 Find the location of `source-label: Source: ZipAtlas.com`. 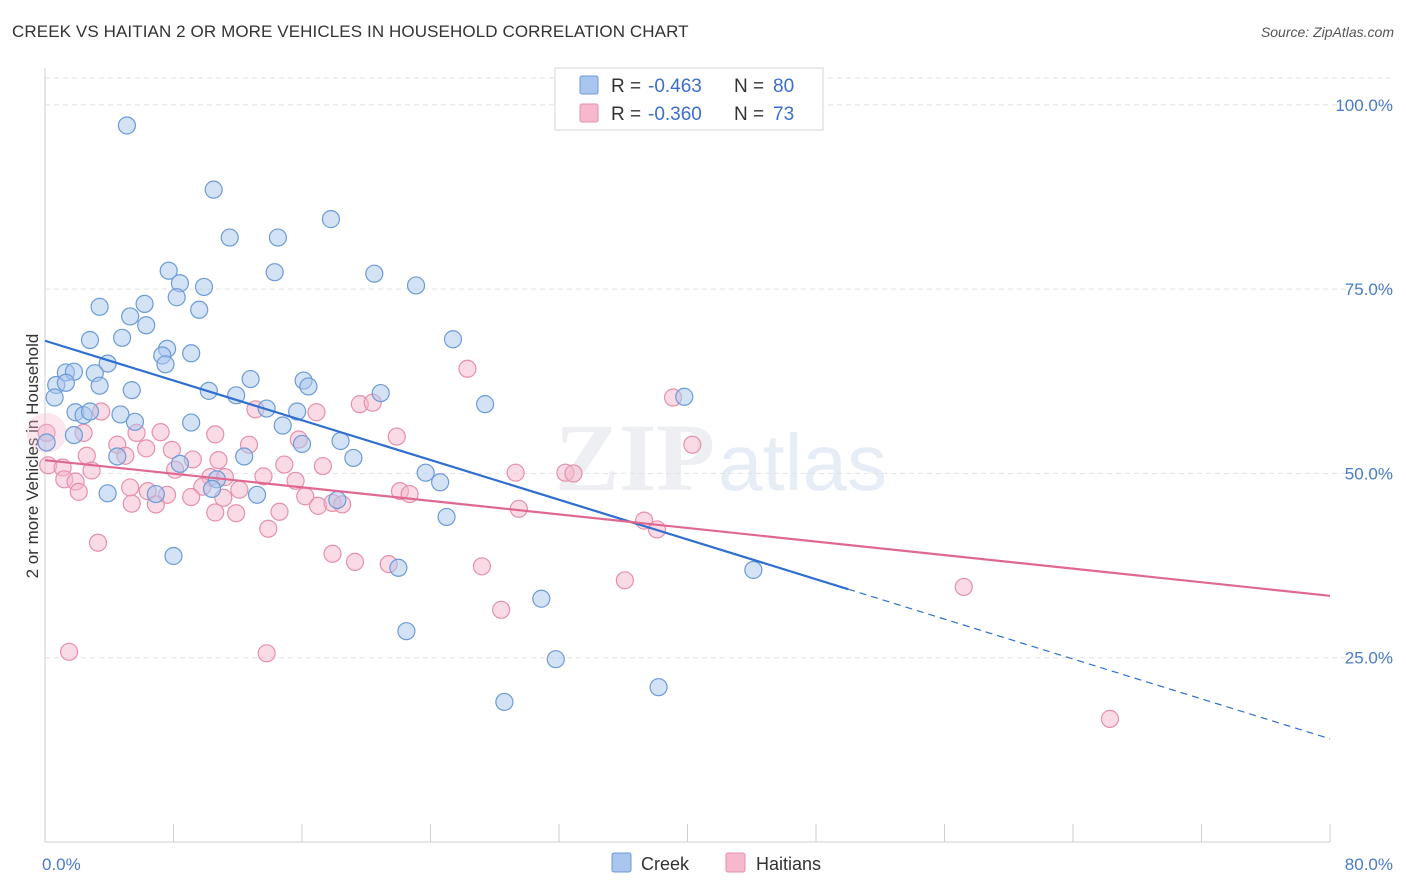

source-label: Source: ZipAtlas.com is located at coordinates (1327, 32).